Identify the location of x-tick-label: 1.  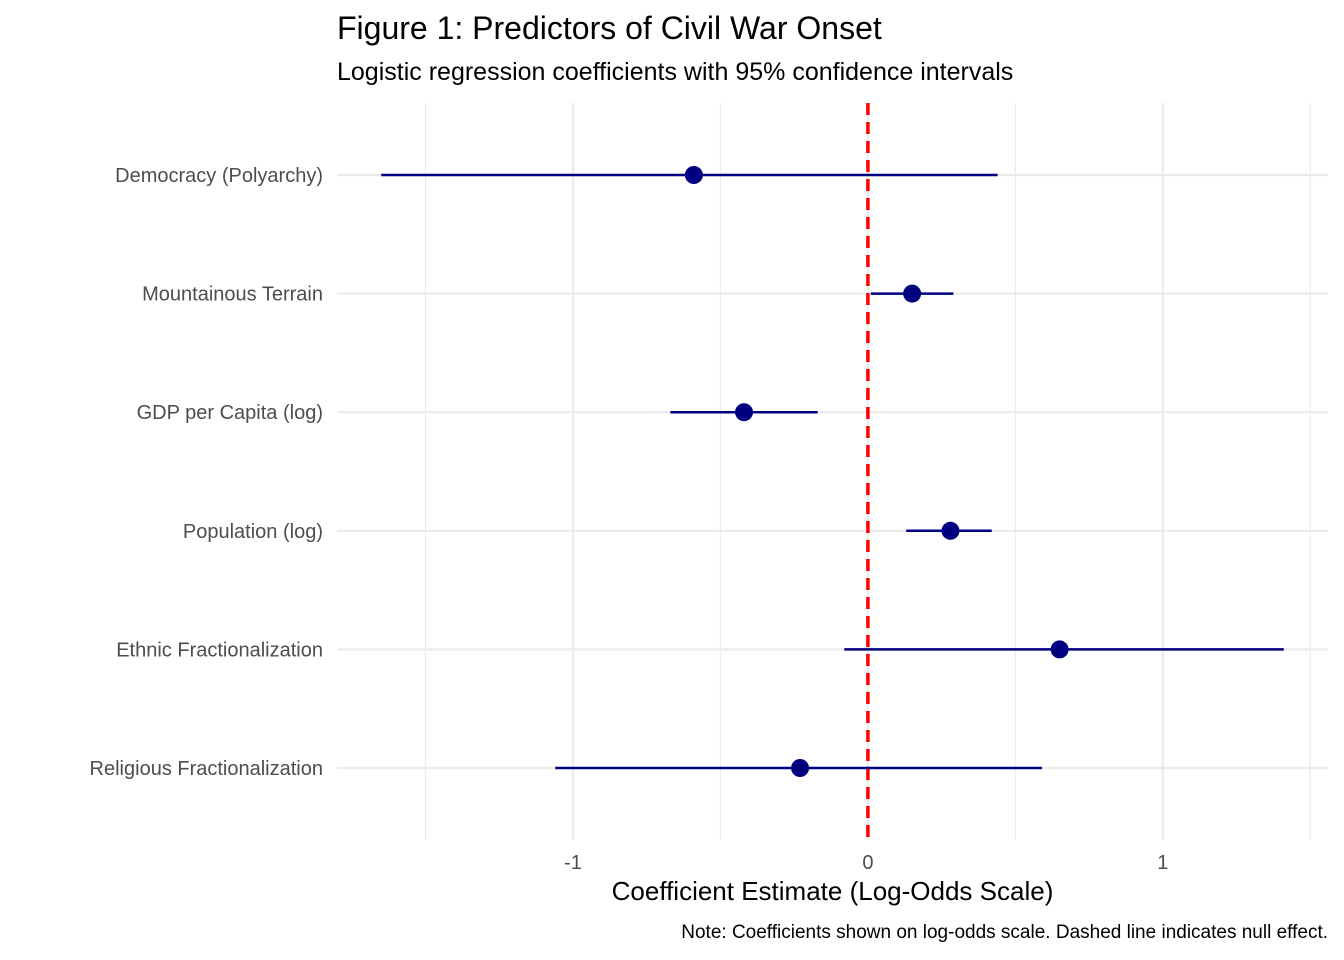
(1162, 863).